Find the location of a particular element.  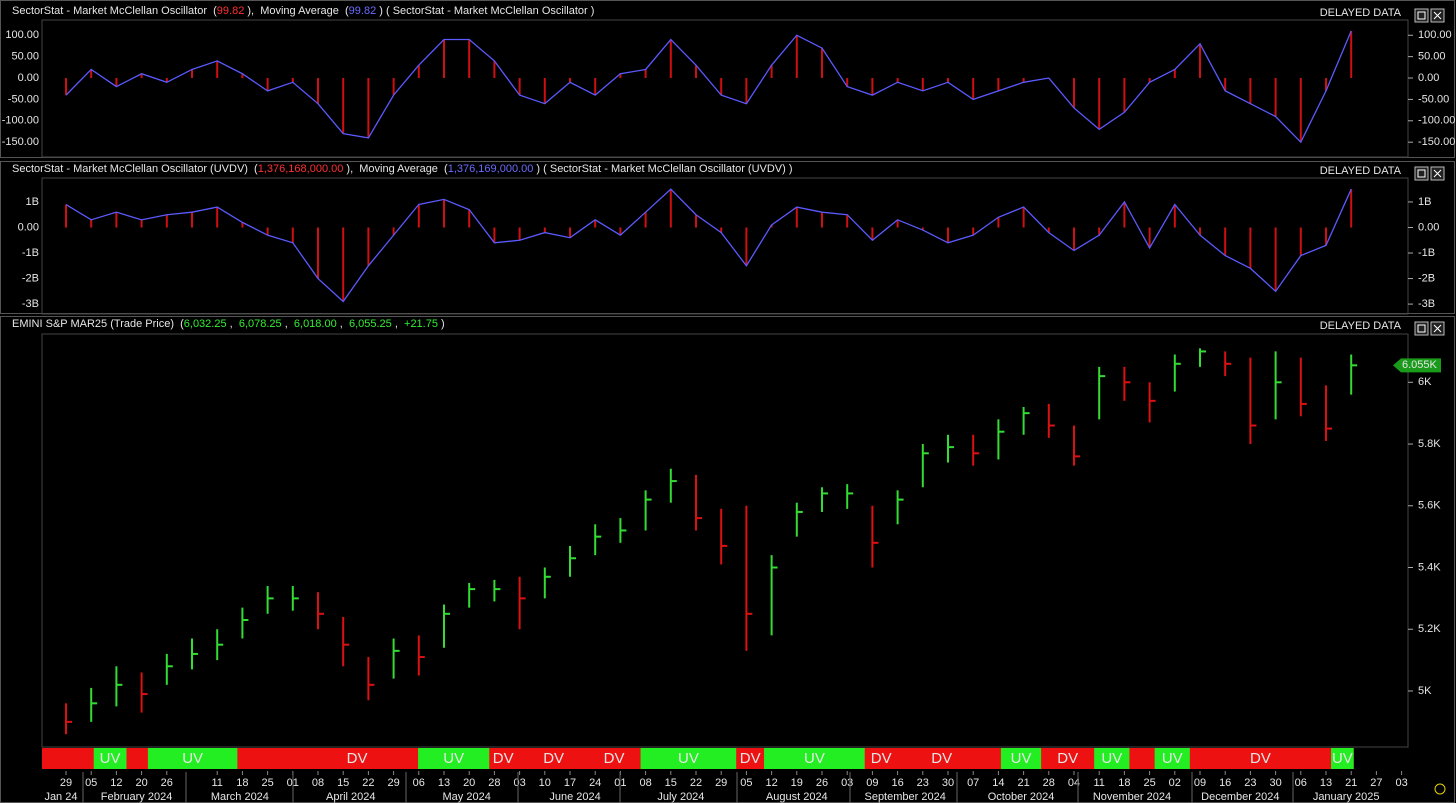

close-icon is located at coordinates (1437, 328).